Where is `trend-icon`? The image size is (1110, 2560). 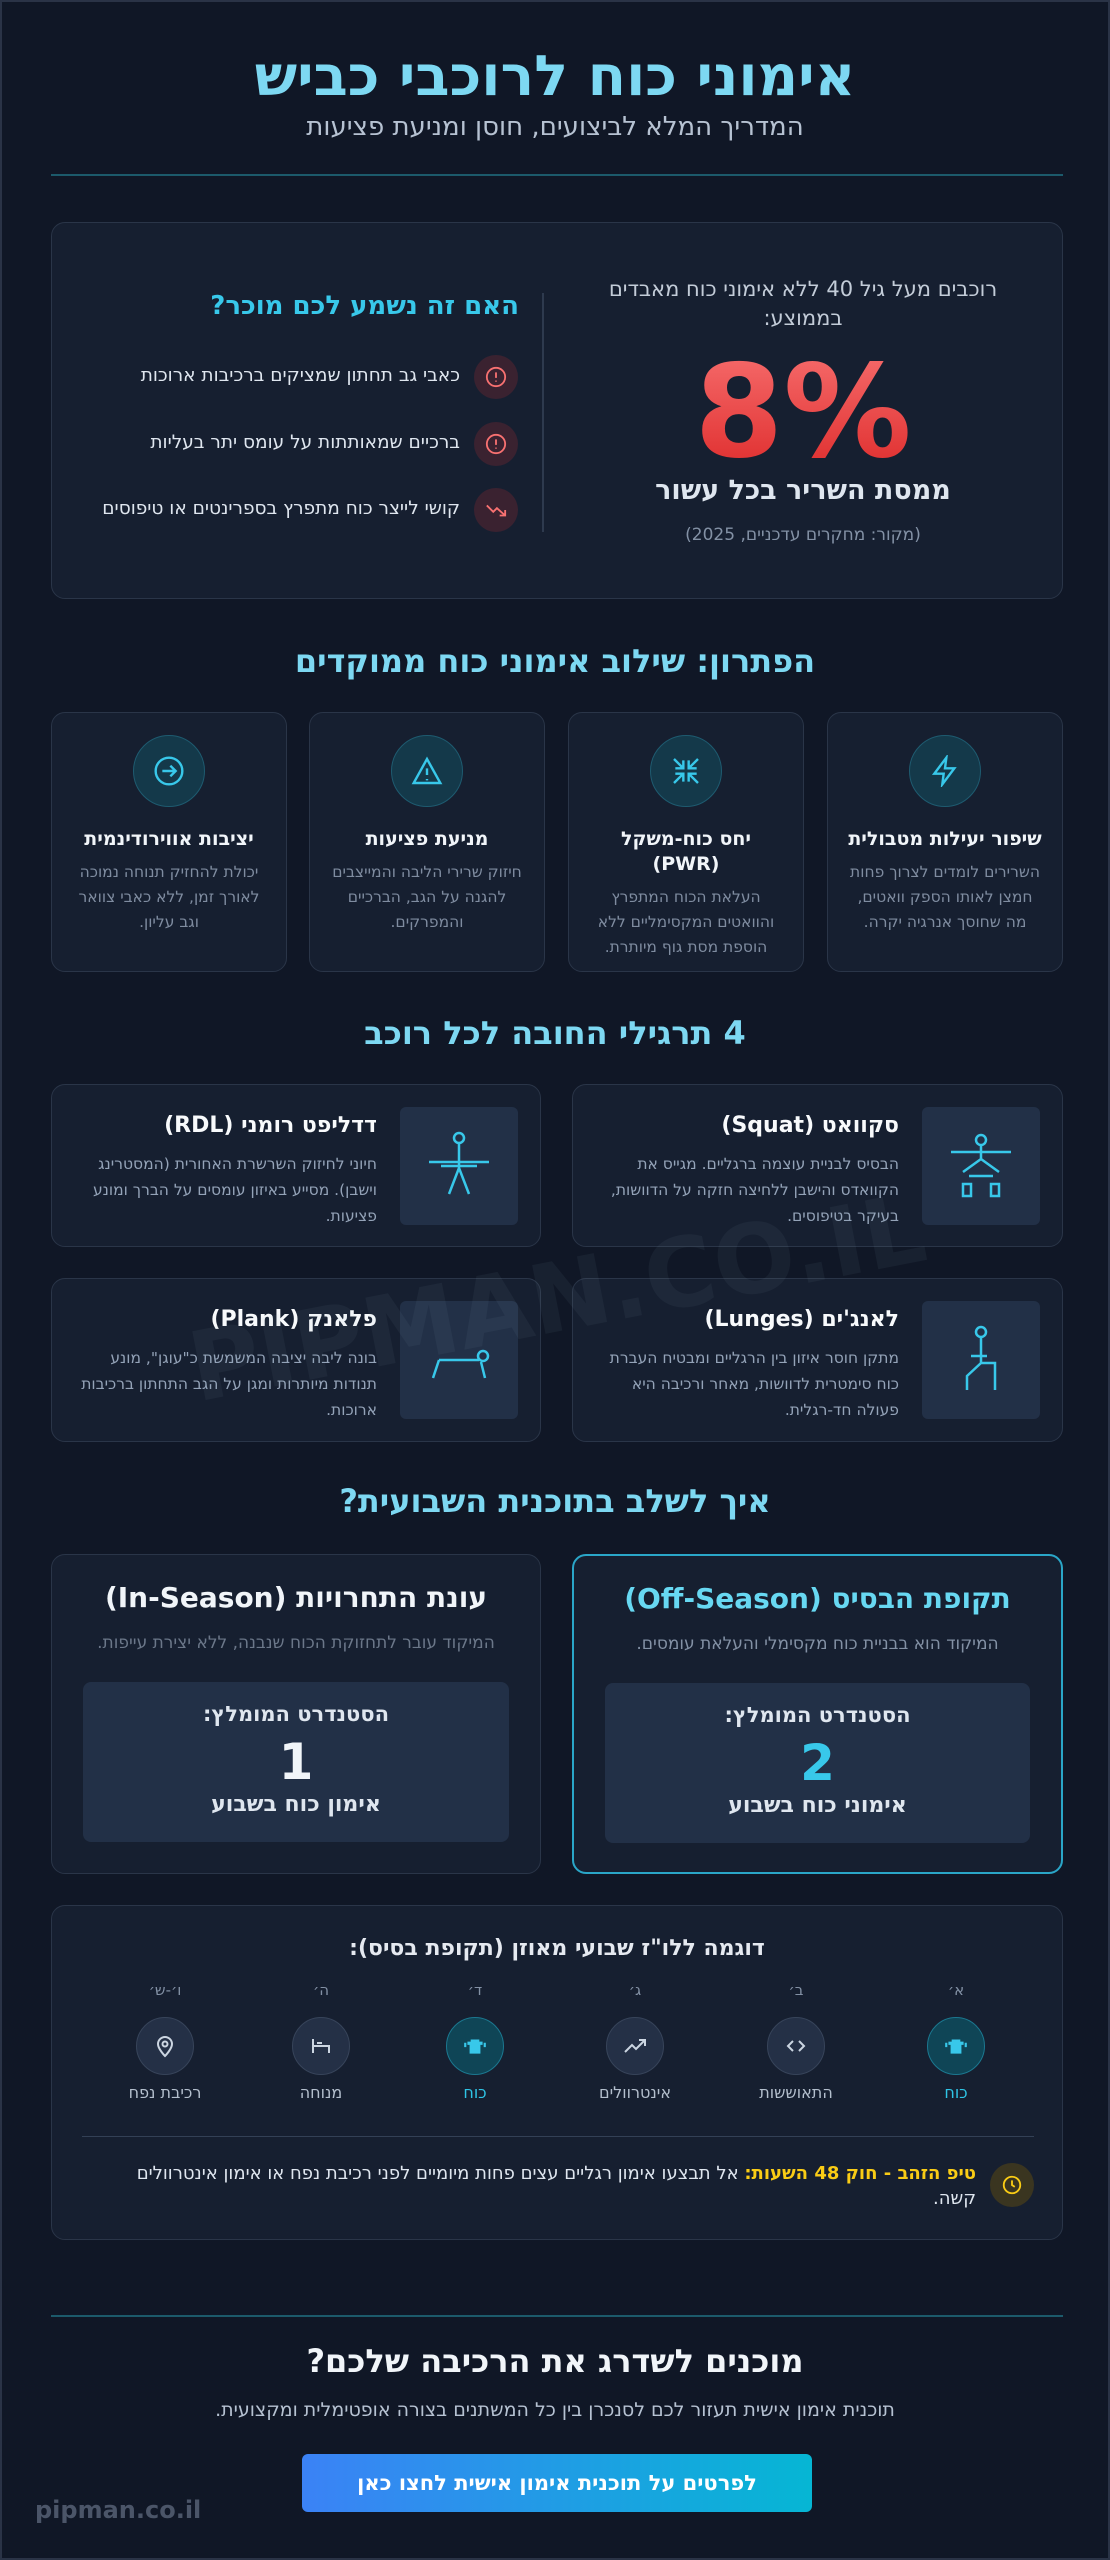 trend-icon is located at coordinates (496, 510).